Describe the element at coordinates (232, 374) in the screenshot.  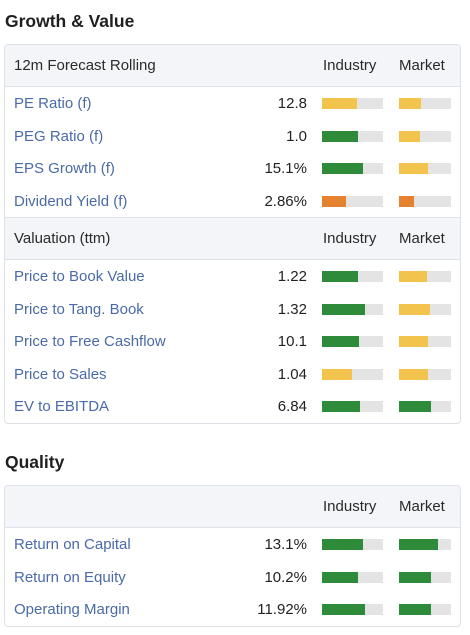
I see `metric-row: Price to Sales 1.04` at that location.